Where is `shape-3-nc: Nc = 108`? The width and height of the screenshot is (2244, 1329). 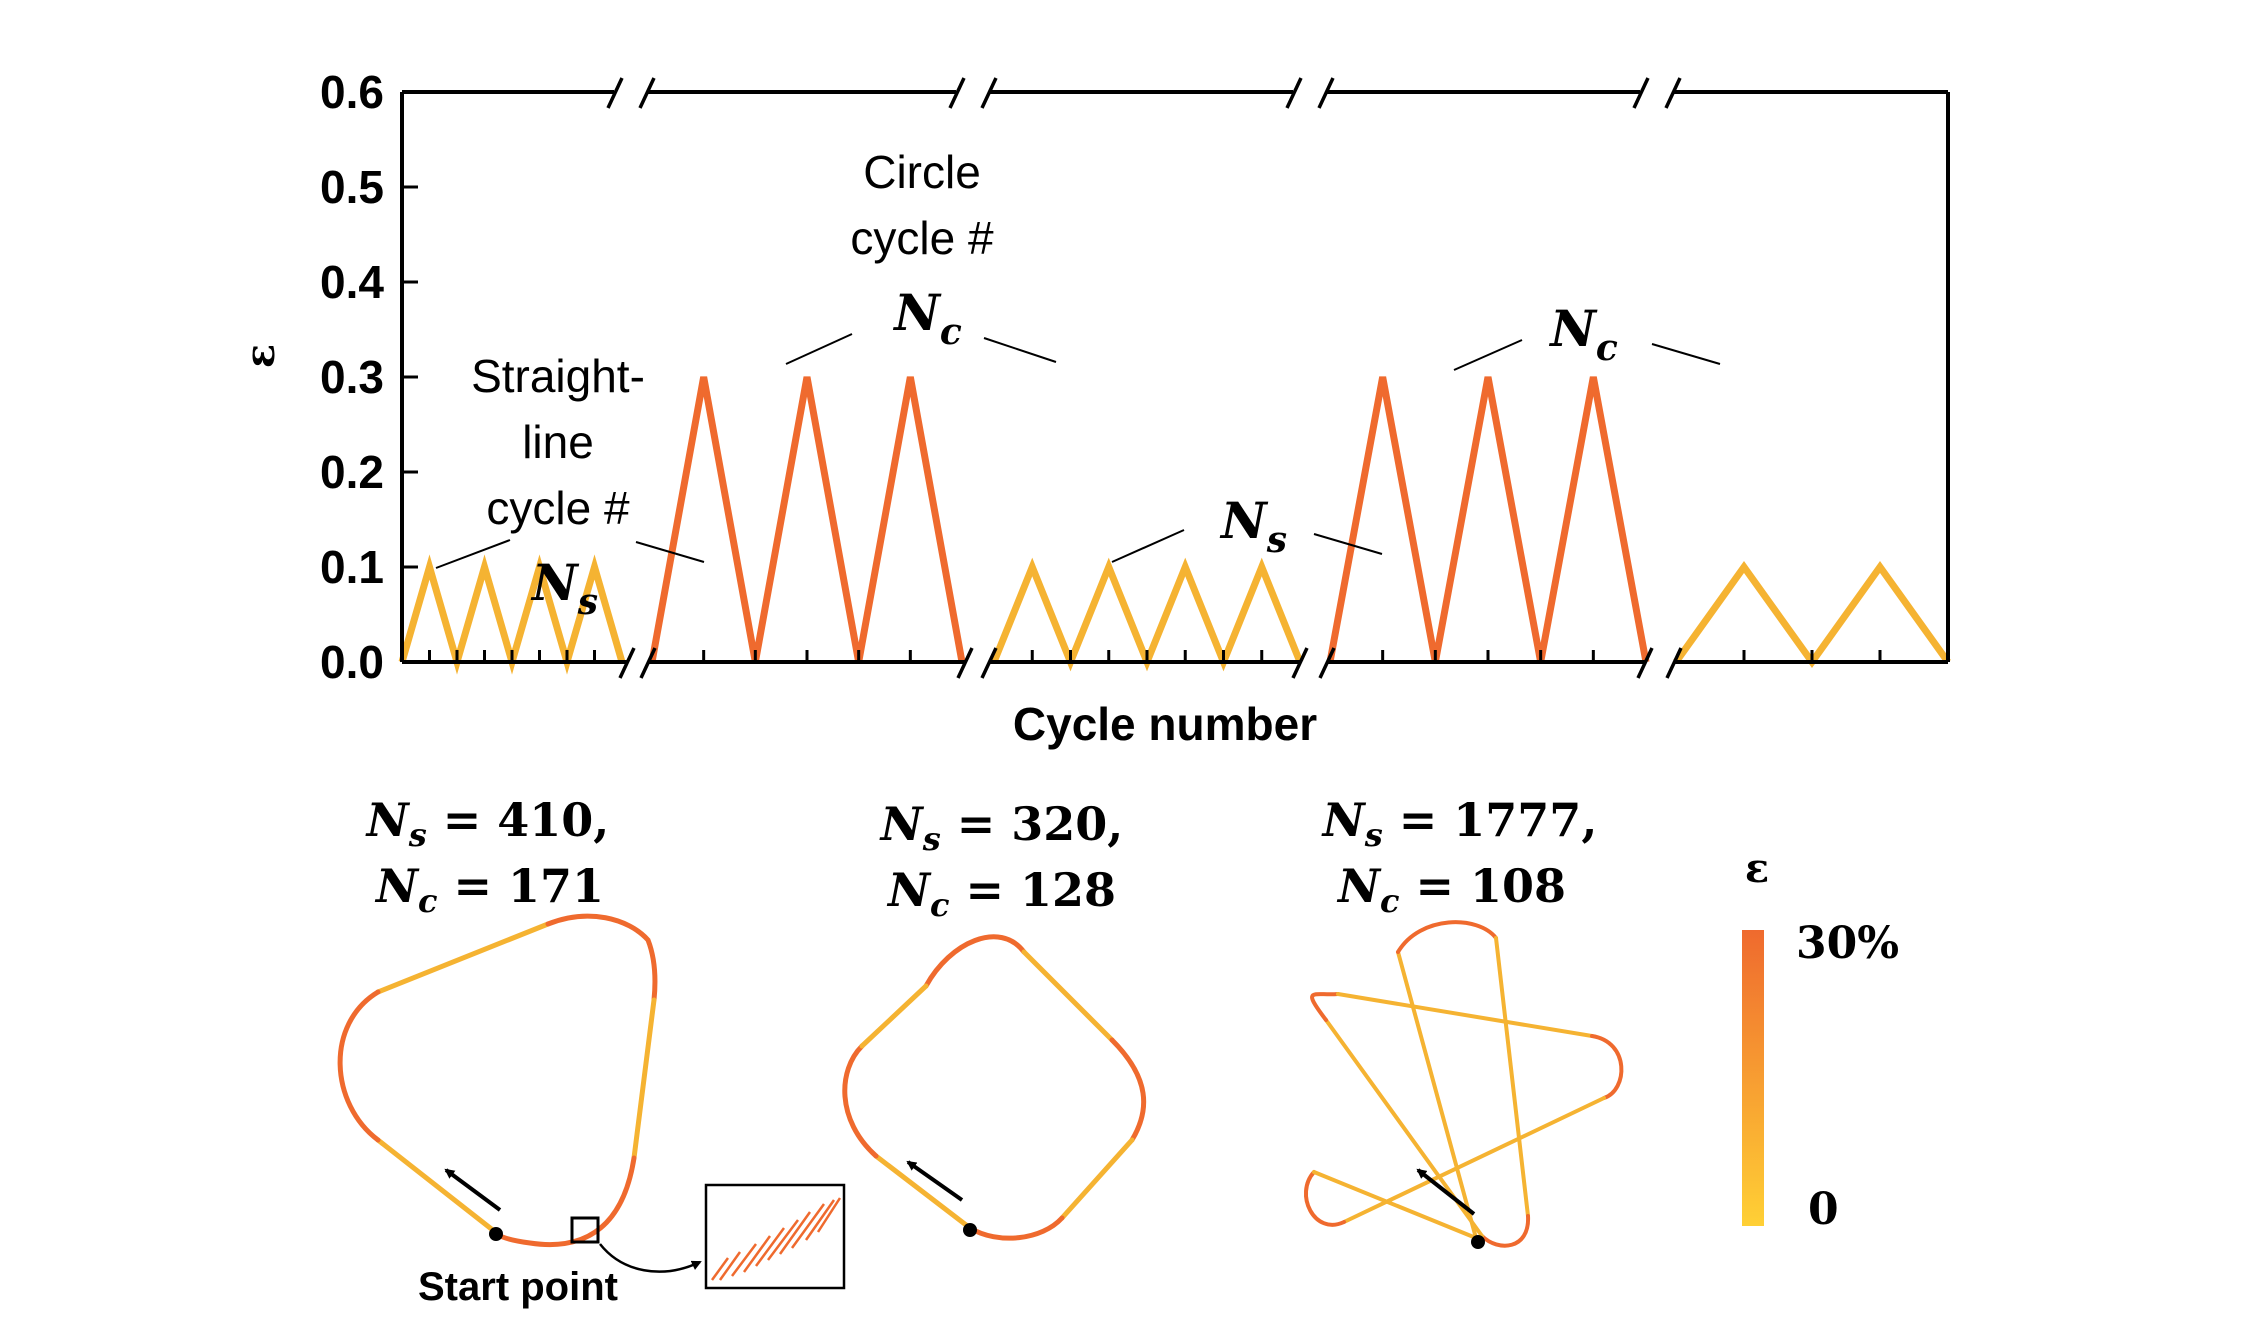 shape-3-nc: Nc = 108 is located at coordinates (1451, 889).